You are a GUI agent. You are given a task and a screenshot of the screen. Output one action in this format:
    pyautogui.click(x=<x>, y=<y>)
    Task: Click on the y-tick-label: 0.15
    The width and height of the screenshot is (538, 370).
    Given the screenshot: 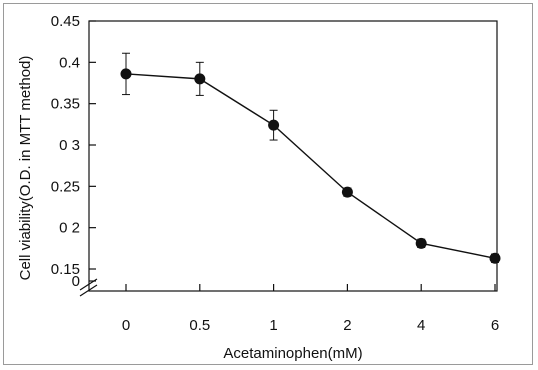 What is the action you would take?
    pyautogui.click(x=65, y=269)
    